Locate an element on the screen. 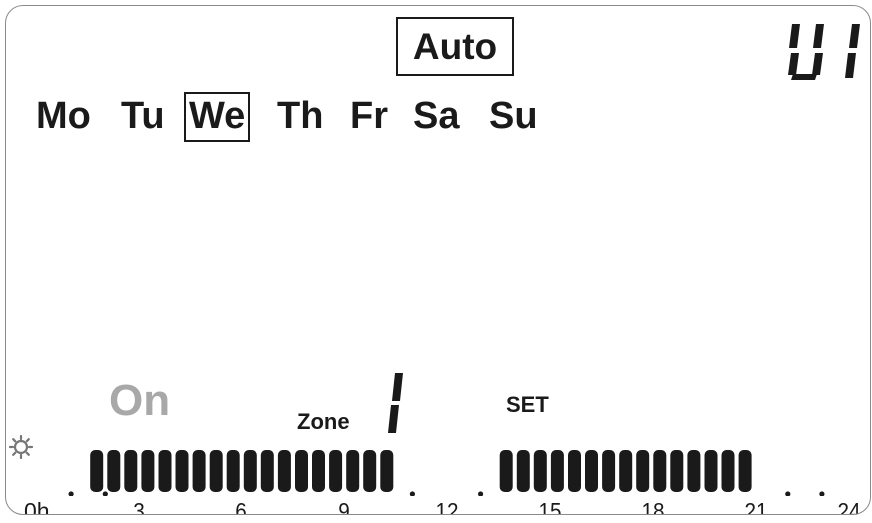 This screenshot has width=872, height=523. heating-state-label: On is located at coordinates (140, 400).